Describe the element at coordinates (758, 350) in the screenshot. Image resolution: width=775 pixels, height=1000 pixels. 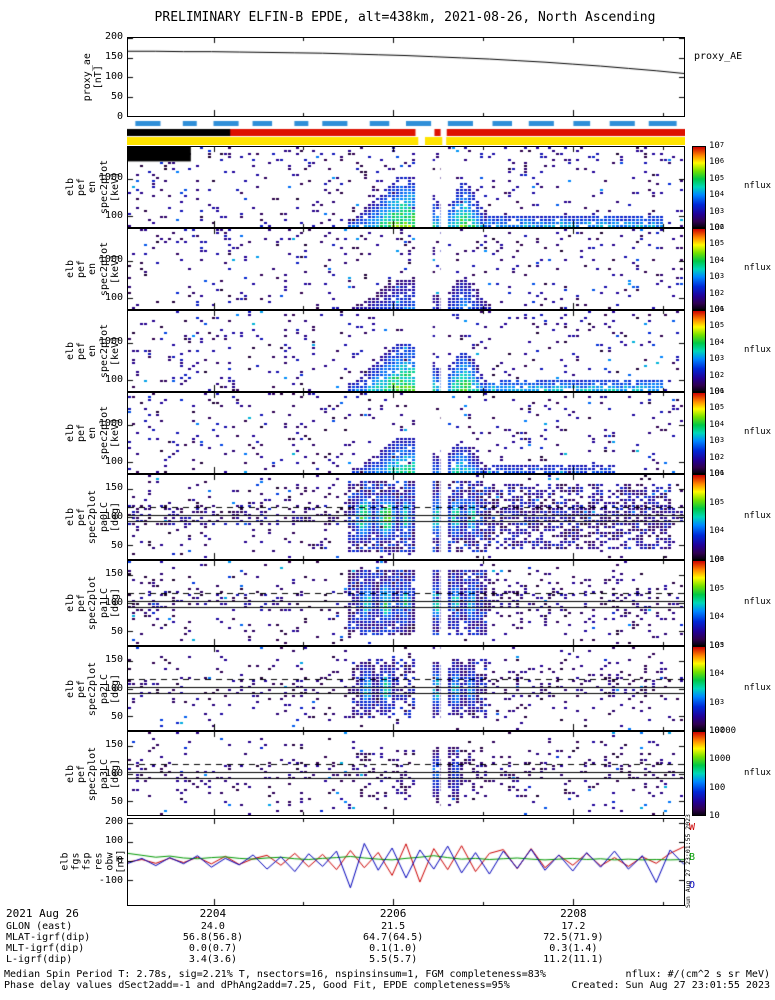
I see `colorbar-title-en2: nflux` at that location.